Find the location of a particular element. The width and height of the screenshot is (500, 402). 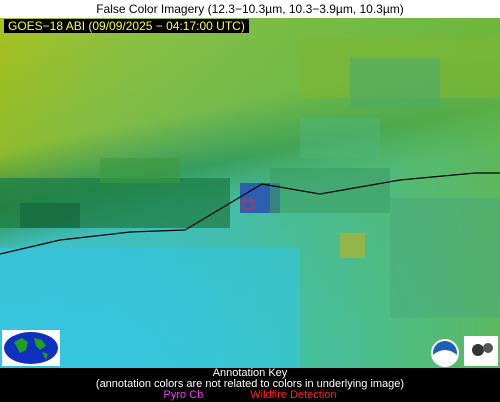

satellite-label: GOES−18 ABI (09/09/2025 − 04:17:00 UTC) is located at coordinates (126, 26).